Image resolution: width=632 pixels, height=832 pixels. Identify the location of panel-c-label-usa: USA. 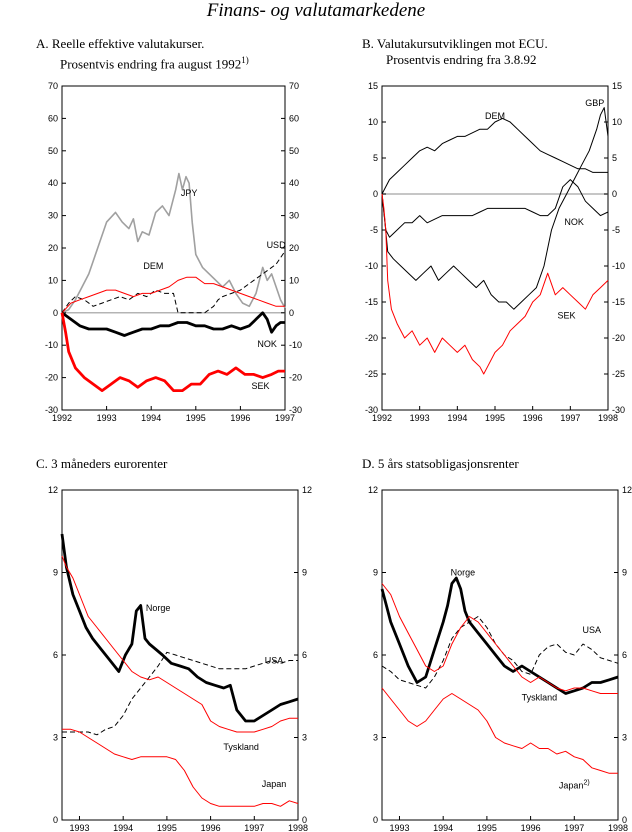
(274, 660).